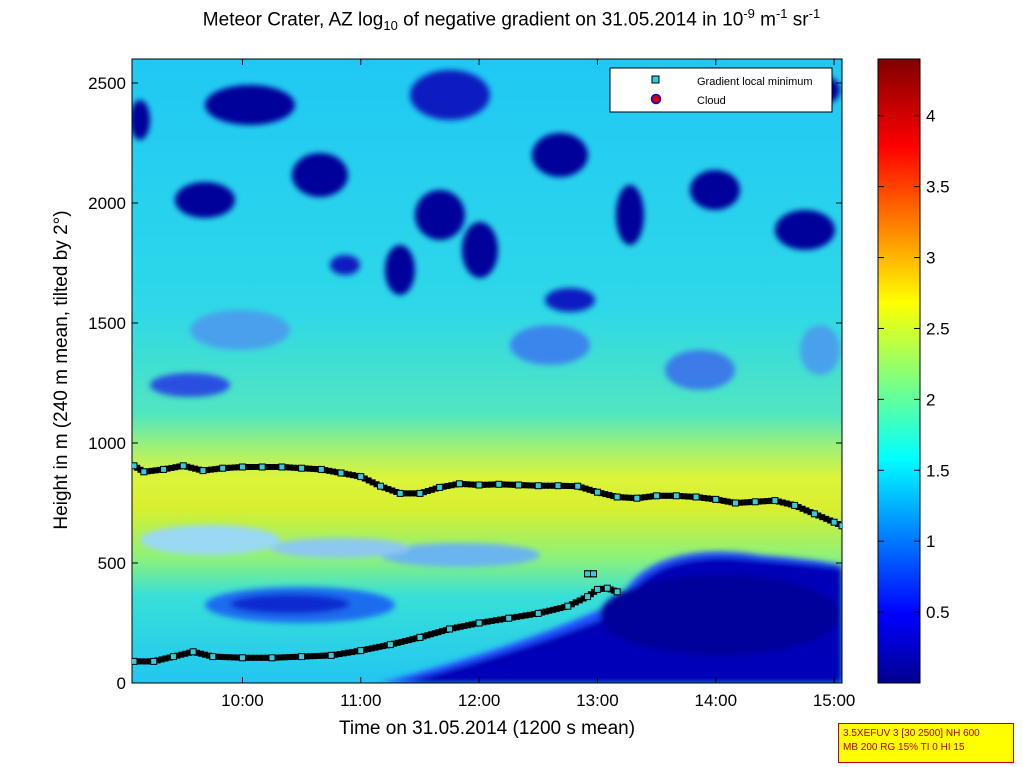 The width and height of the screenshot is (1023, 767). What do you see at coordinates (716, 700) in the screenshot?
I see `x-tick-label: 14:00` at bounding box center [716, 700].